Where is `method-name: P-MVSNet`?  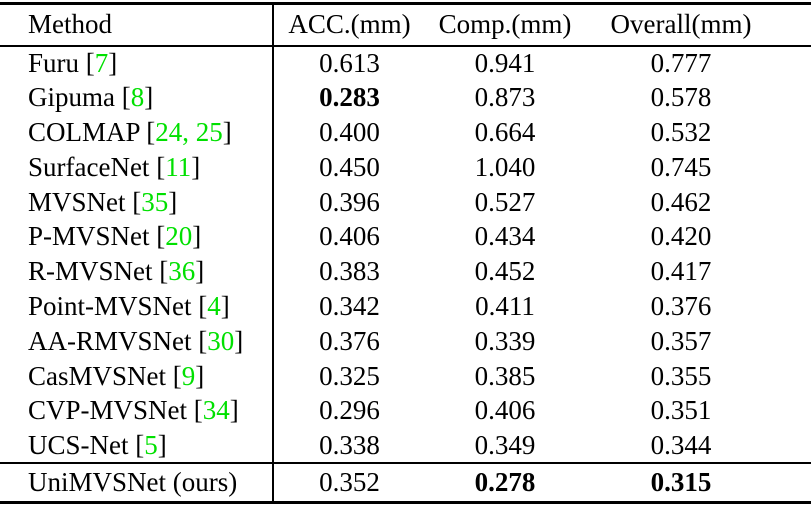 method-name: P-MVSNet is located at coordinates (89, 236).